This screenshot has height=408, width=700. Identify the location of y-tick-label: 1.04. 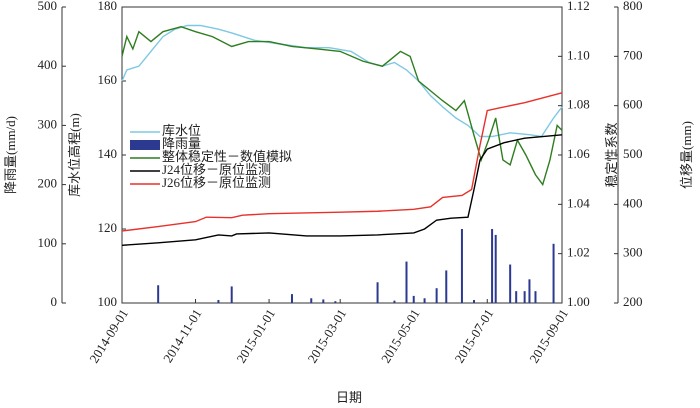
(578, 202).